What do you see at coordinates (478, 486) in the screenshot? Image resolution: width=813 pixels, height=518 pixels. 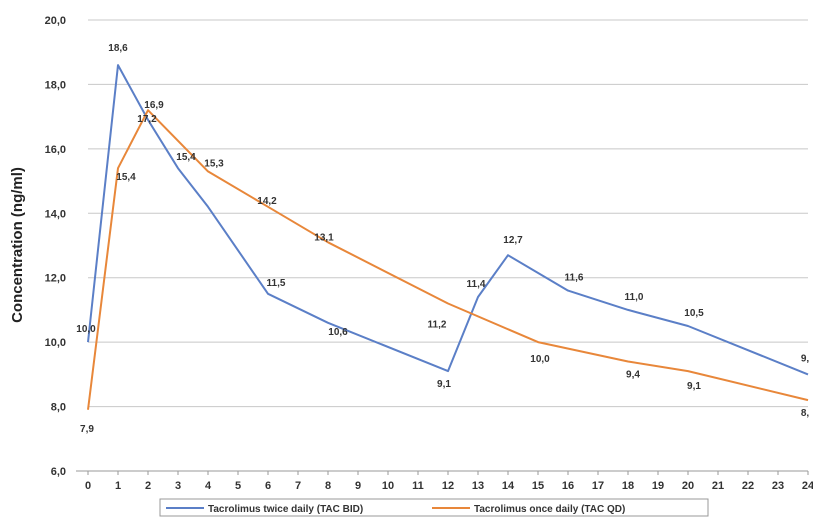 I see `x-tick-label: 13` at bounding box center [478, 486].